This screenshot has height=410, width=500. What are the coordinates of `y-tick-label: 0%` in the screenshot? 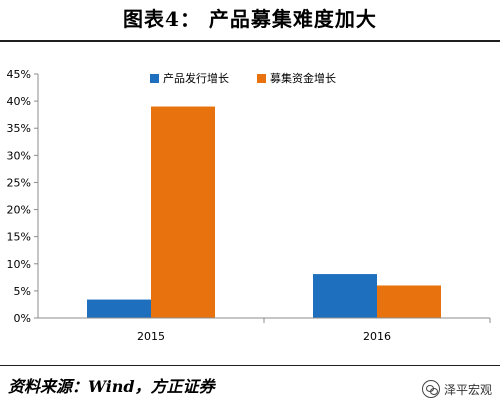 It's located at (22, 318).